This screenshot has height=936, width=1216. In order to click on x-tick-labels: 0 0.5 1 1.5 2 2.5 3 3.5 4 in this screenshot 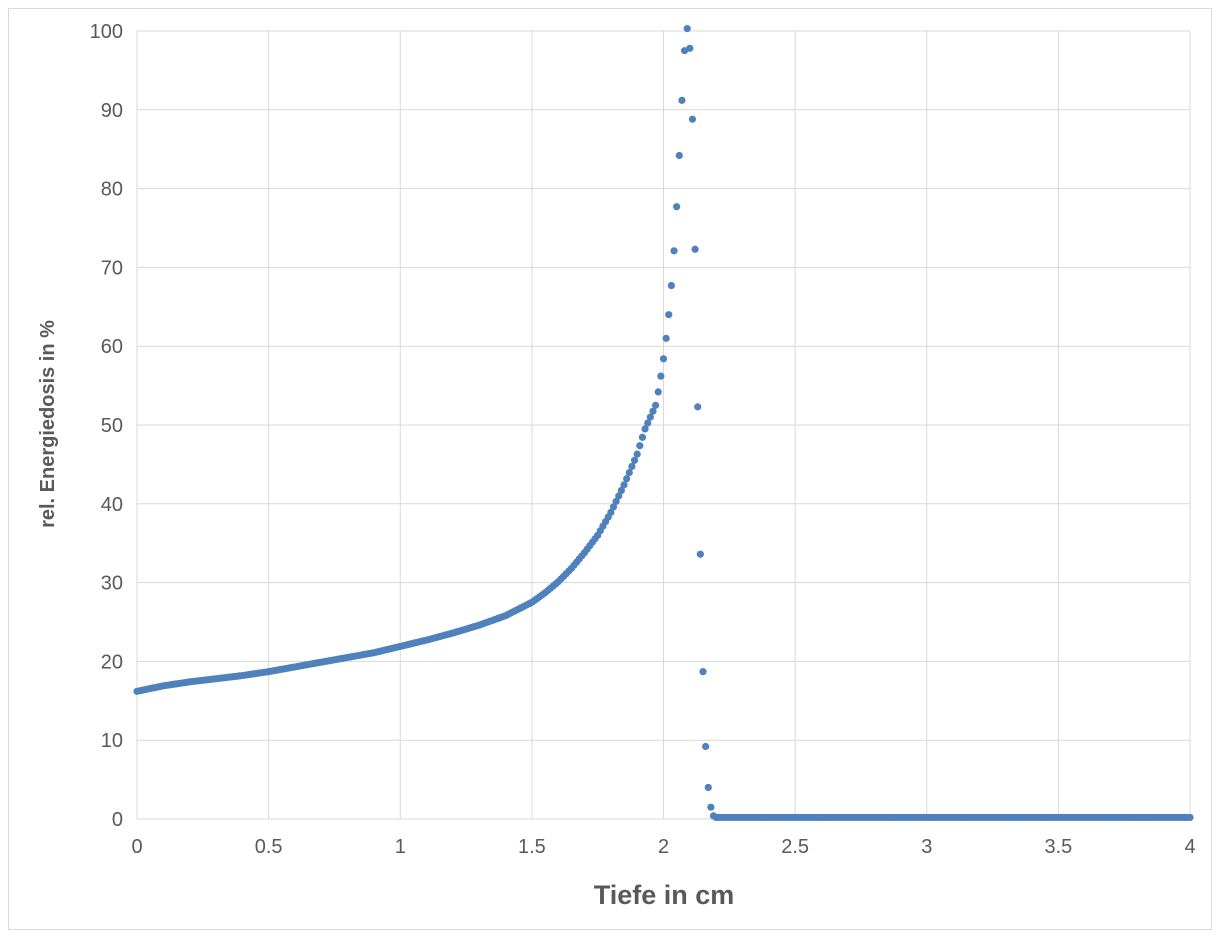, I will do `click(663, 847)`.